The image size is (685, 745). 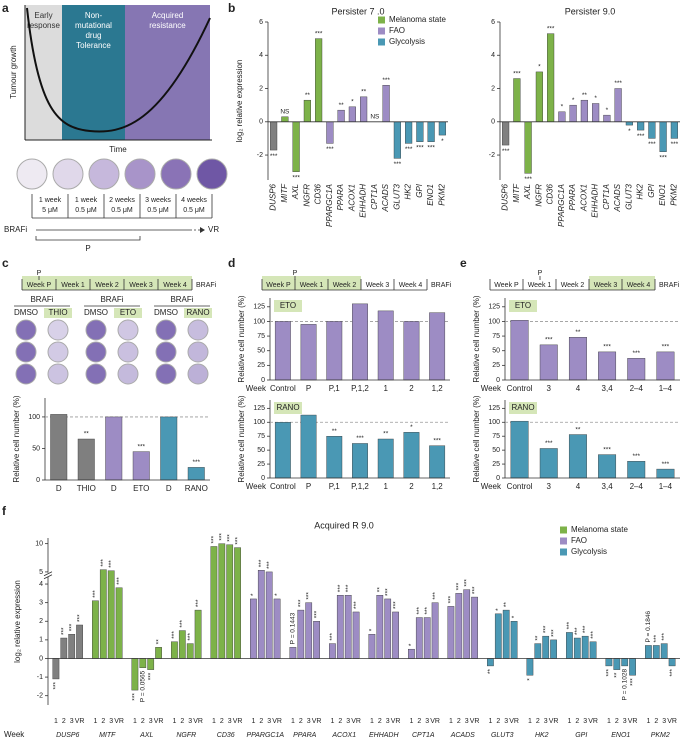 I want to click on category-label: P, so click(x=308, y=486).